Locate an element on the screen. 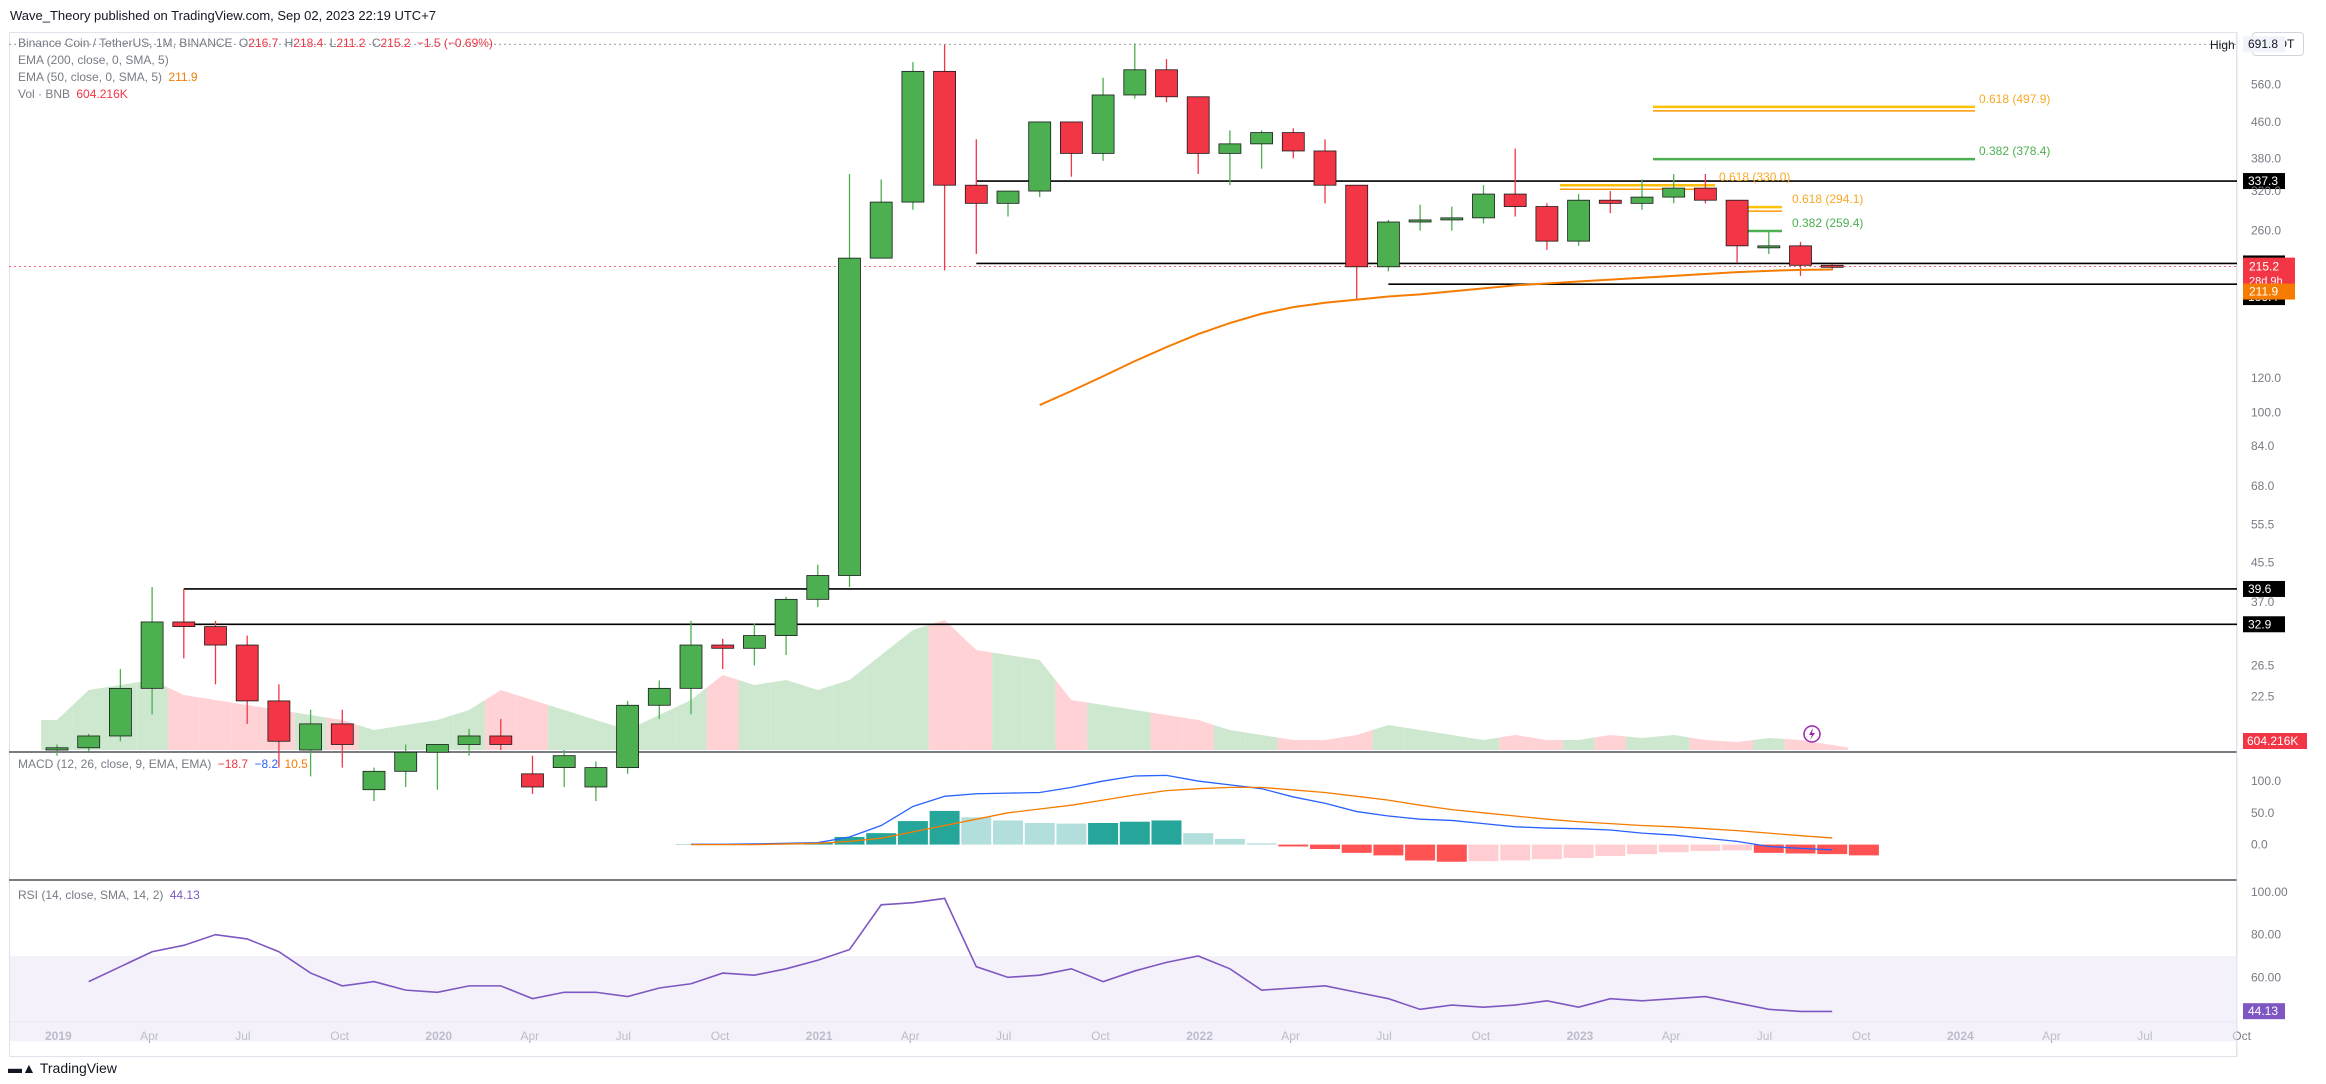 This screenshot has width=2326, height=1084. level-price-label: 211.7 is located at coordinates (2262, 270).